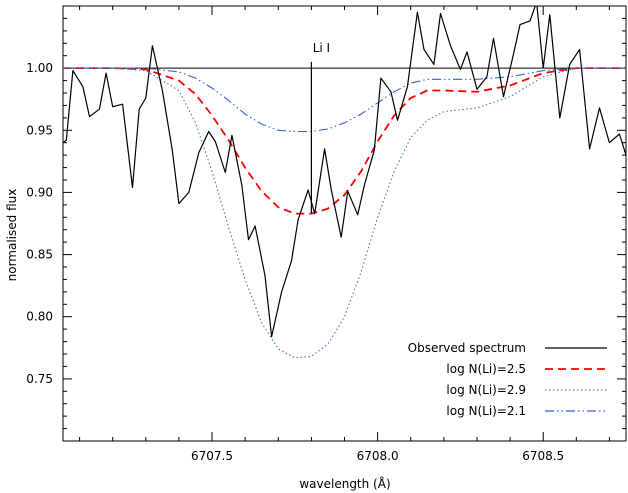 Image resolution: width=628 pixels, height=493 pixels. Describe the element at coordinates (321, 48) in the screenshot. I see `li-annotation-label: Li I` at that location.